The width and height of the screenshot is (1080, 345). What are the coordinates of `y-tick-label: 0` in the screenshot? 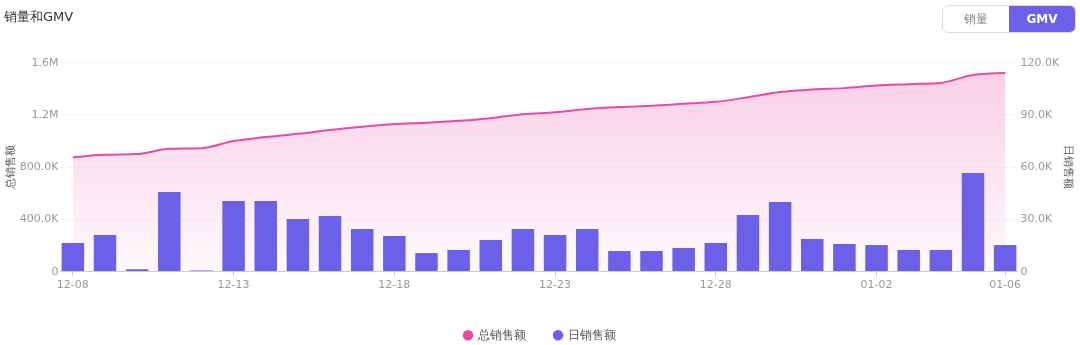 It's located at (55, 271).